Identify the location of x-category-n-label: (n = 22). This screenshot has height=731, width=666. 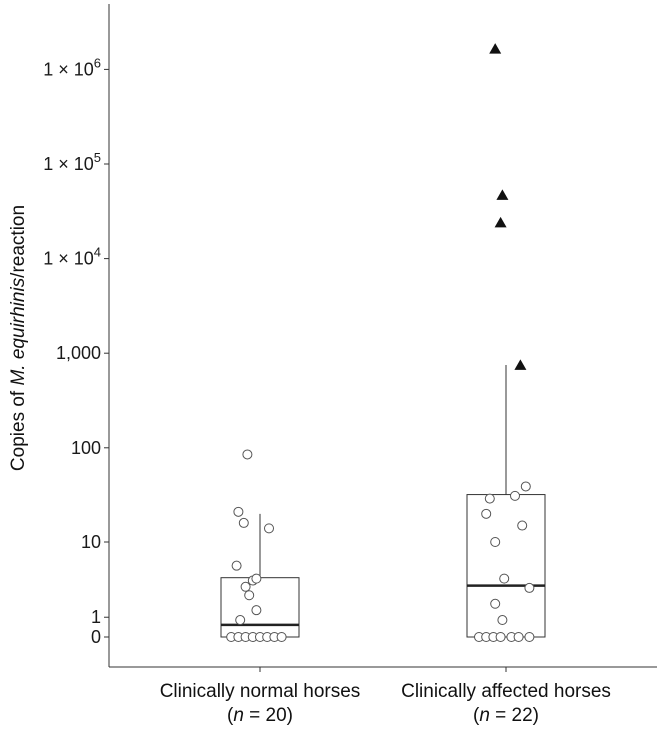
(506, 715).